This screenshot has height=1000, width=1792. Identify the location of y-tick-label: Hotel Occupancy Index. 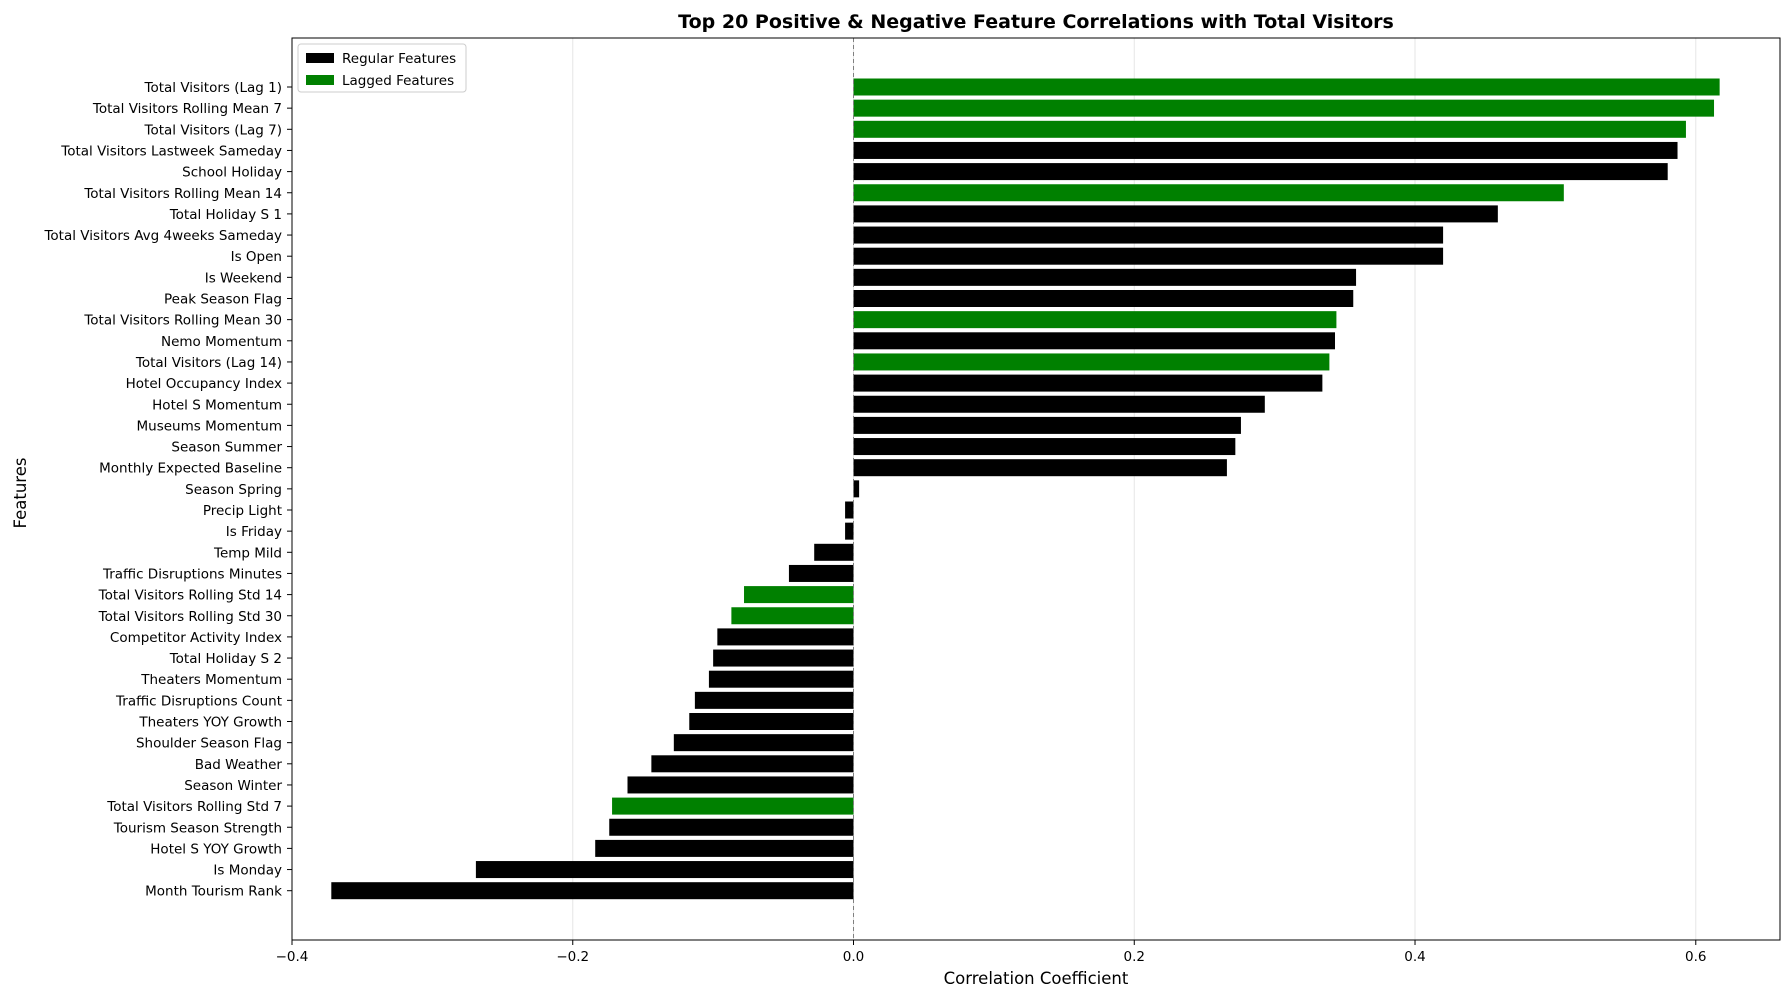
(204, 384).